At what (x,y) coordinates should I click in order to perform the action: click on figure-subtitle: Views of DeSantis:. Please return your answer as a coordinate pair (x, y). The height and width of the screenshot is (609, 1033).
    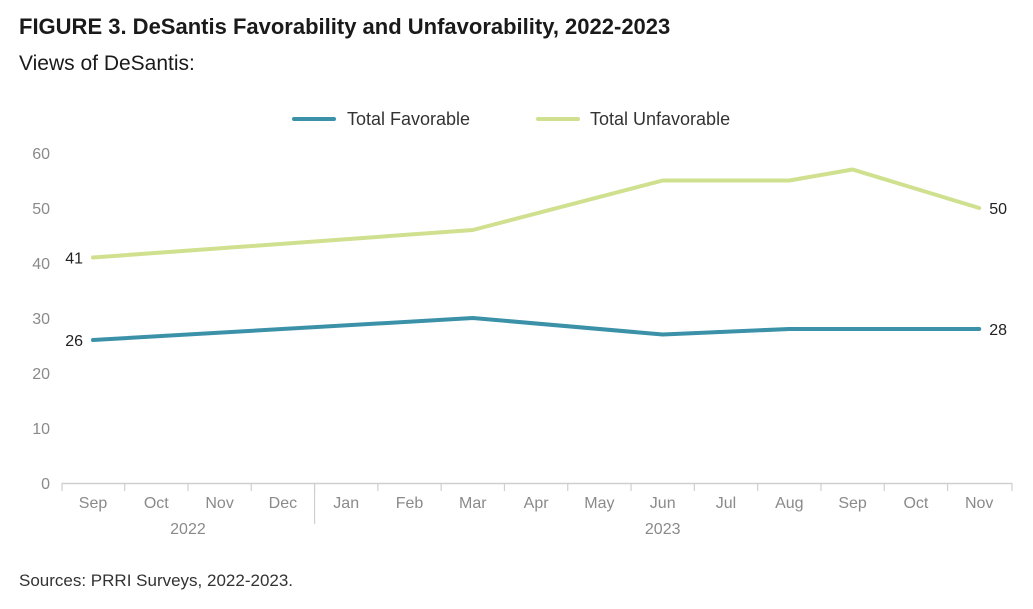
    Looking at the image, I should click on (107, 63).